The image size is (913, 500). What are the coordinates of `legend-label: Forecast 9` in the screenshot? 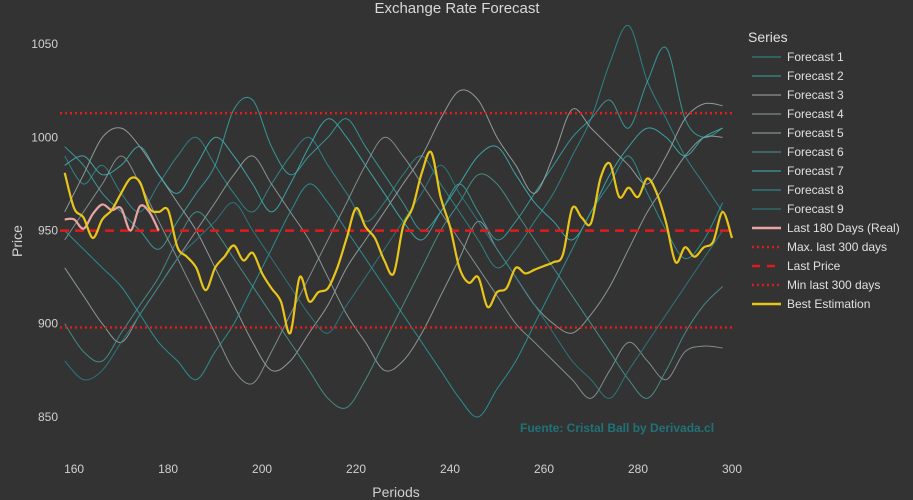 It's located at (815, 209).